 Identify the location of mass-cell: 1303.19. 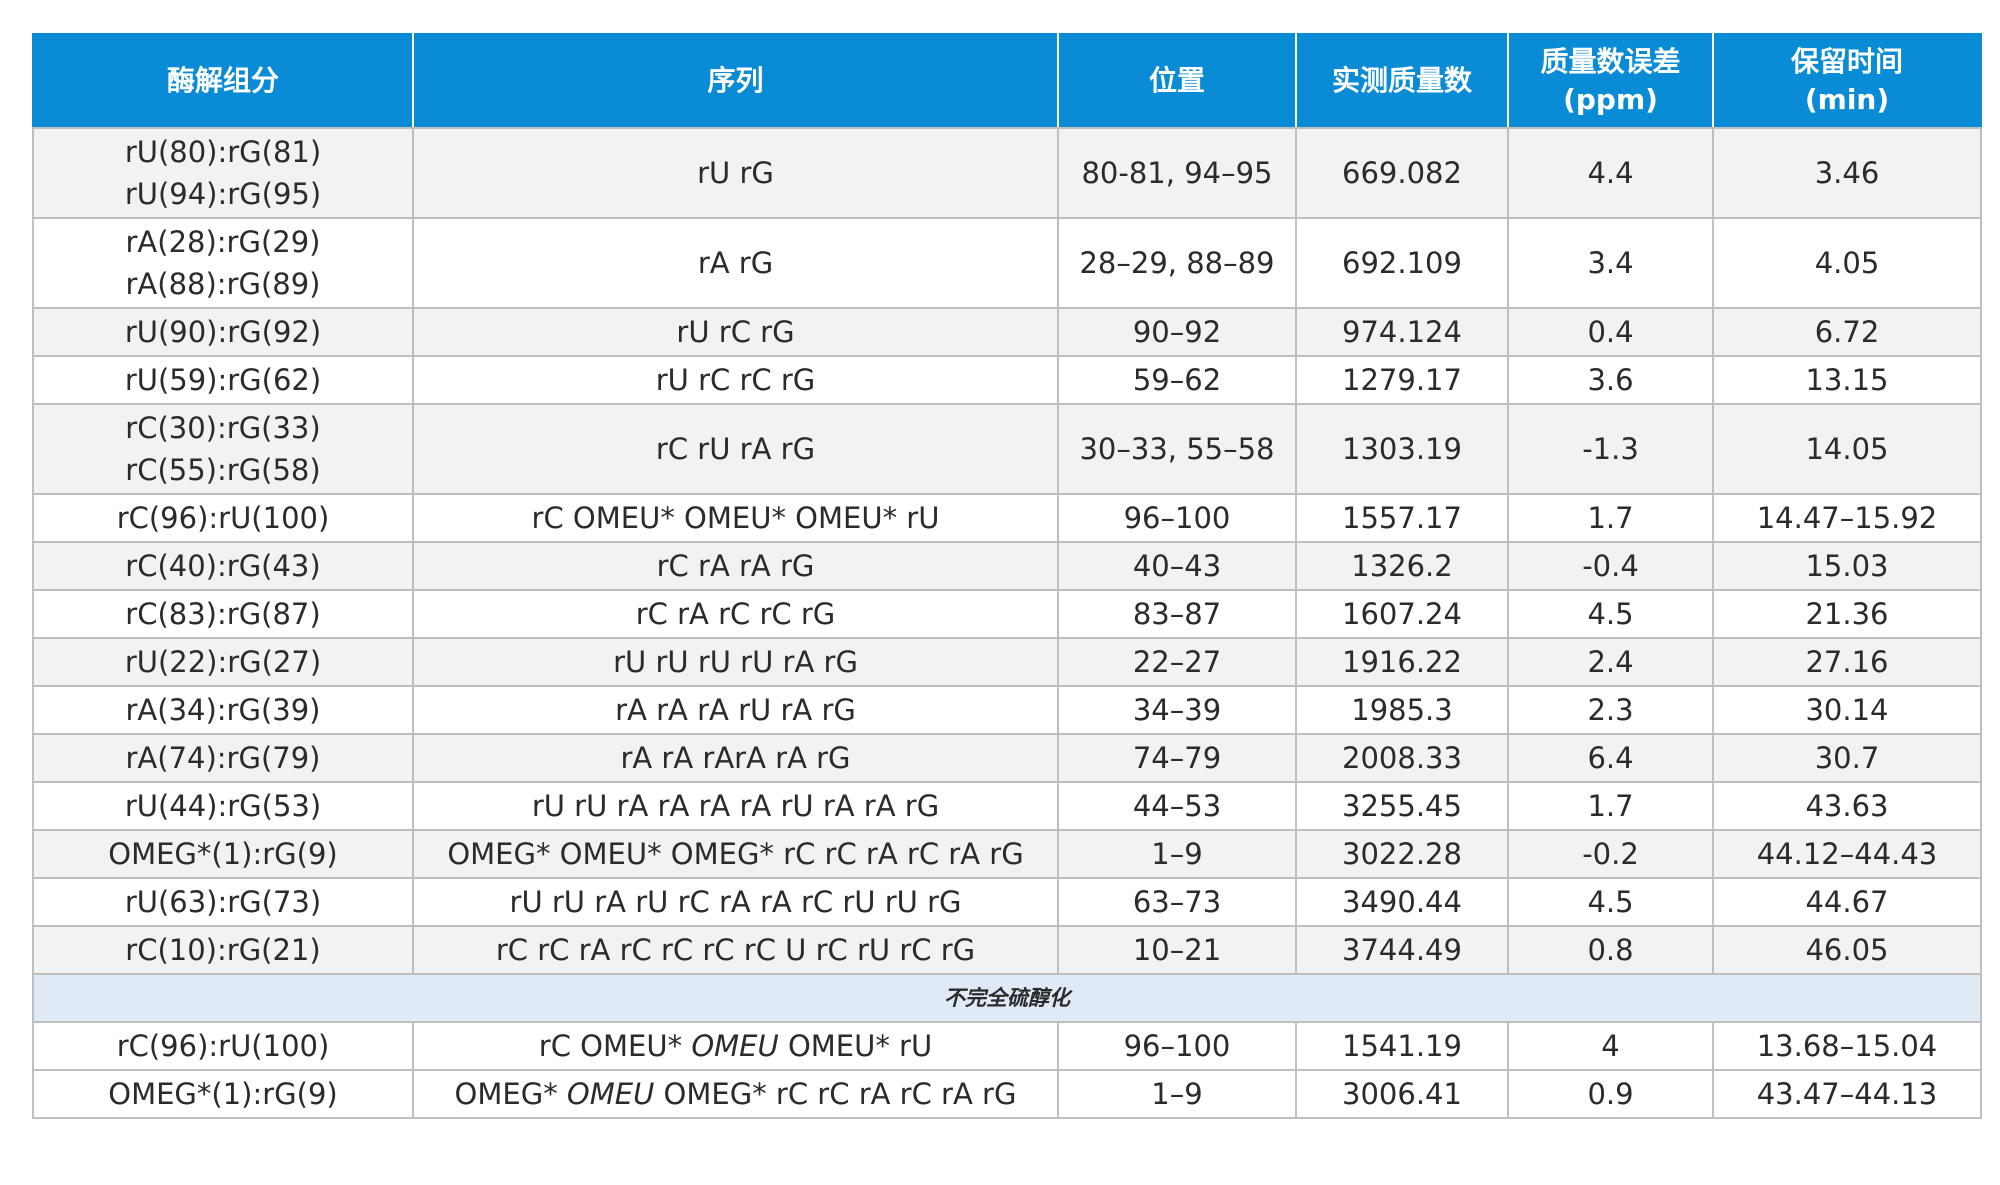
(1402, 449).